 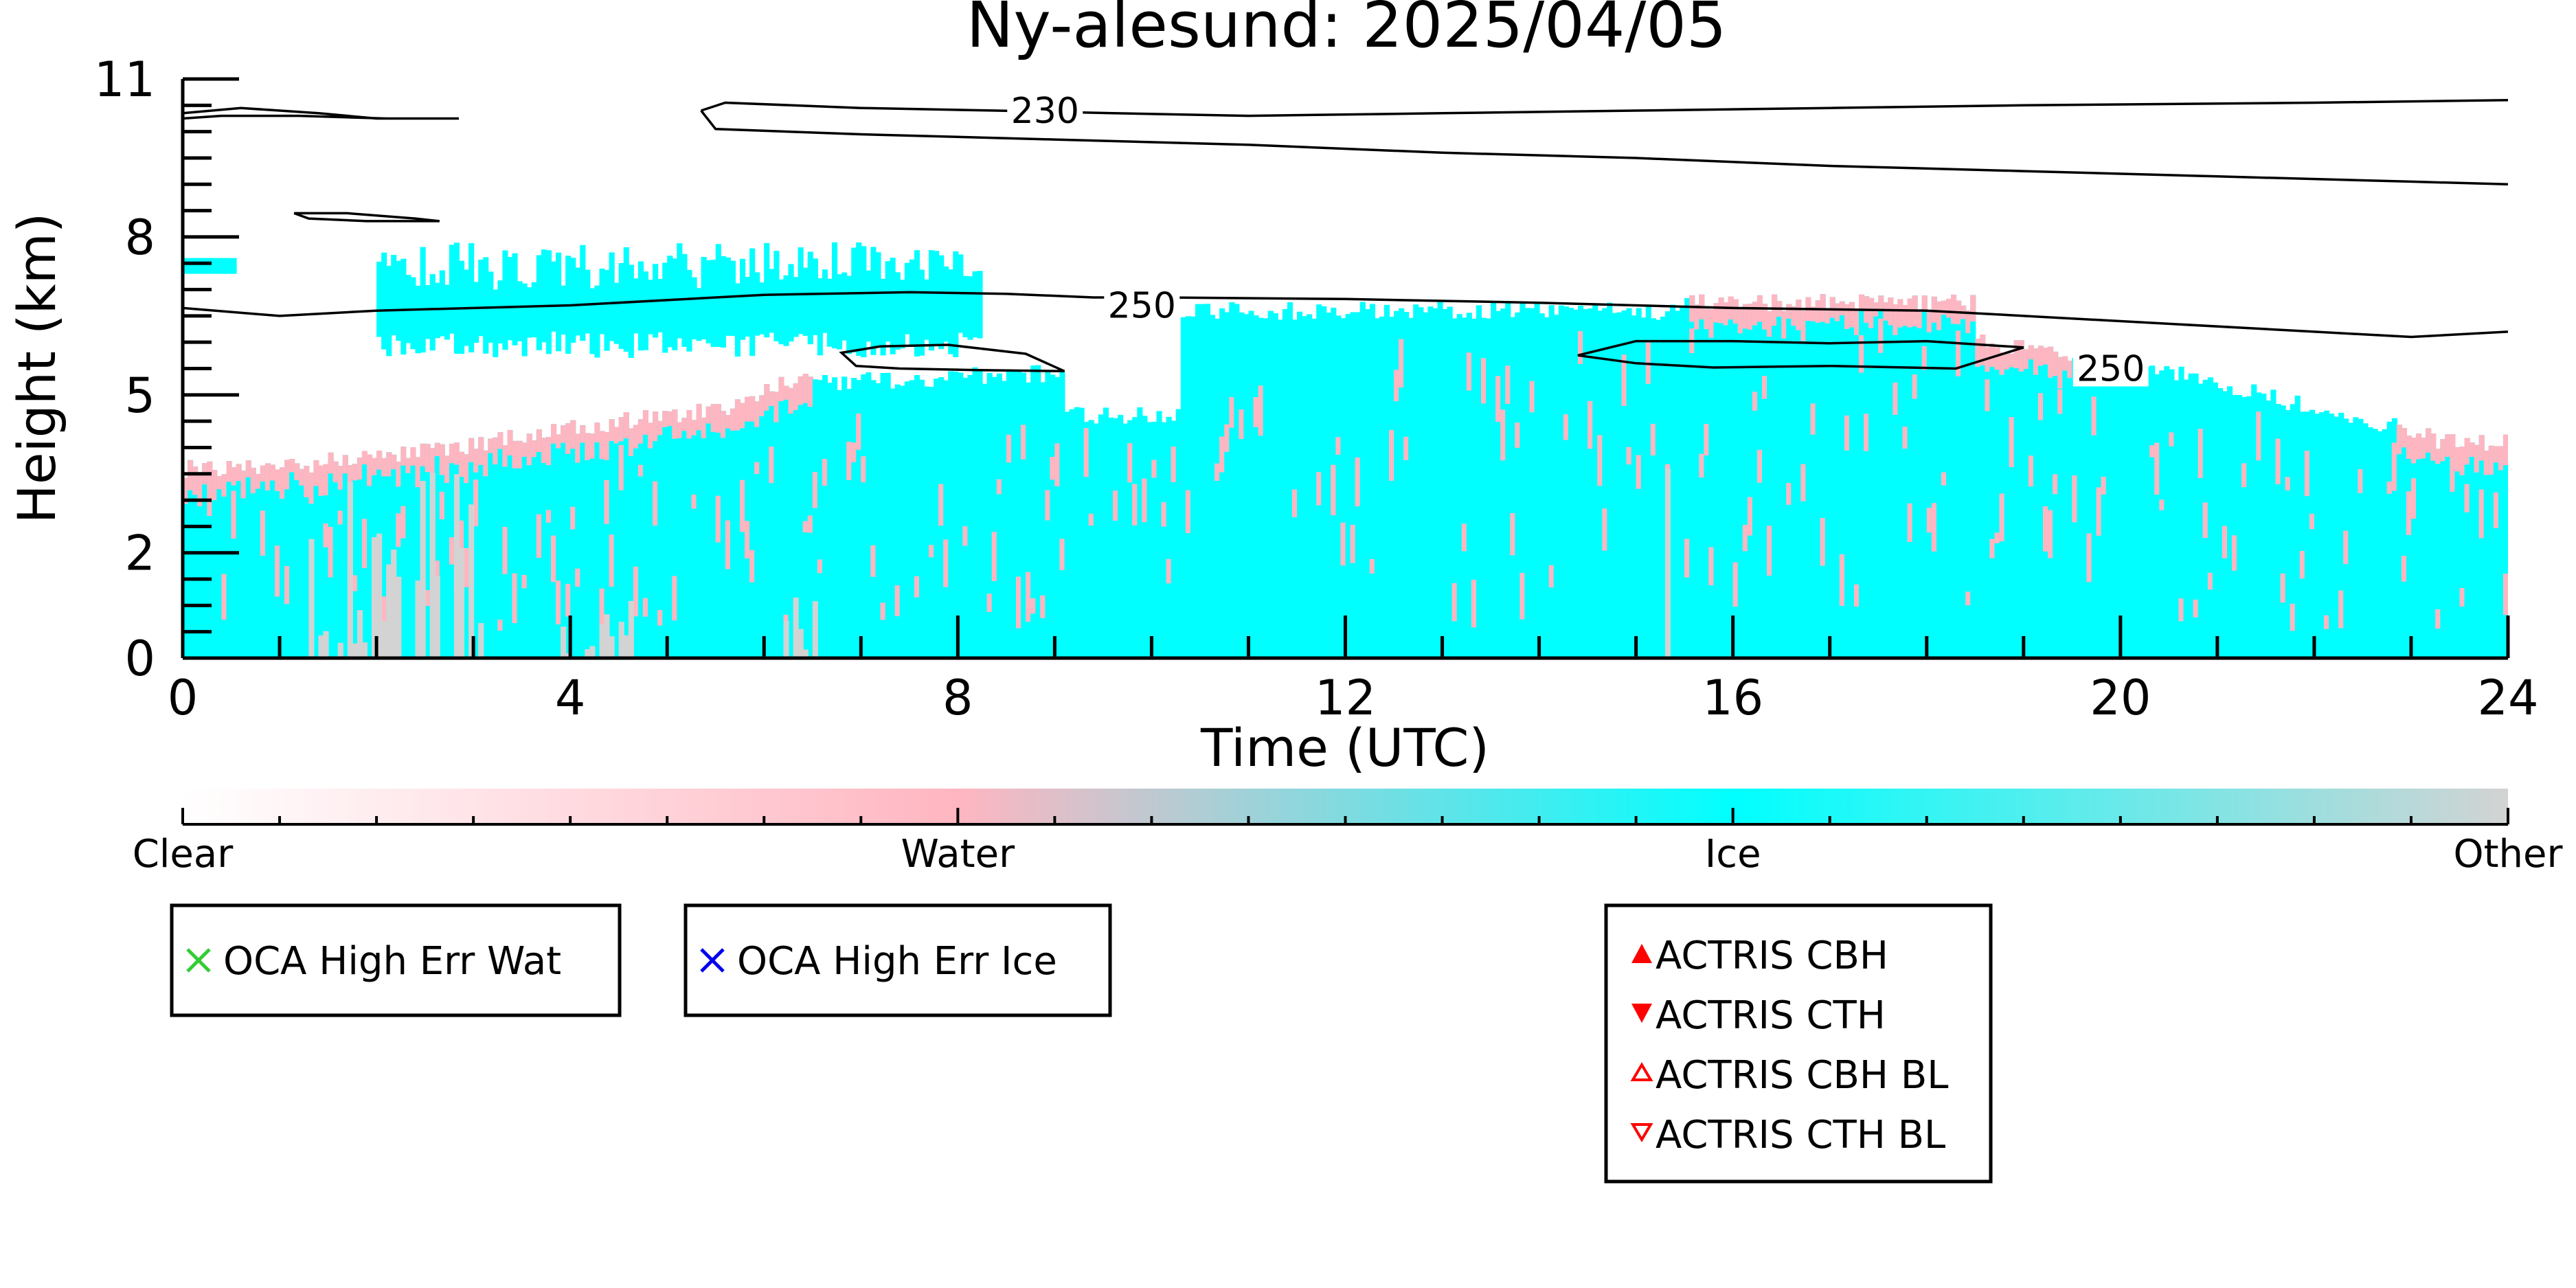 I want to click on colorbar-labels: Clear Water Ice Other, so click(x=1348, y=854).